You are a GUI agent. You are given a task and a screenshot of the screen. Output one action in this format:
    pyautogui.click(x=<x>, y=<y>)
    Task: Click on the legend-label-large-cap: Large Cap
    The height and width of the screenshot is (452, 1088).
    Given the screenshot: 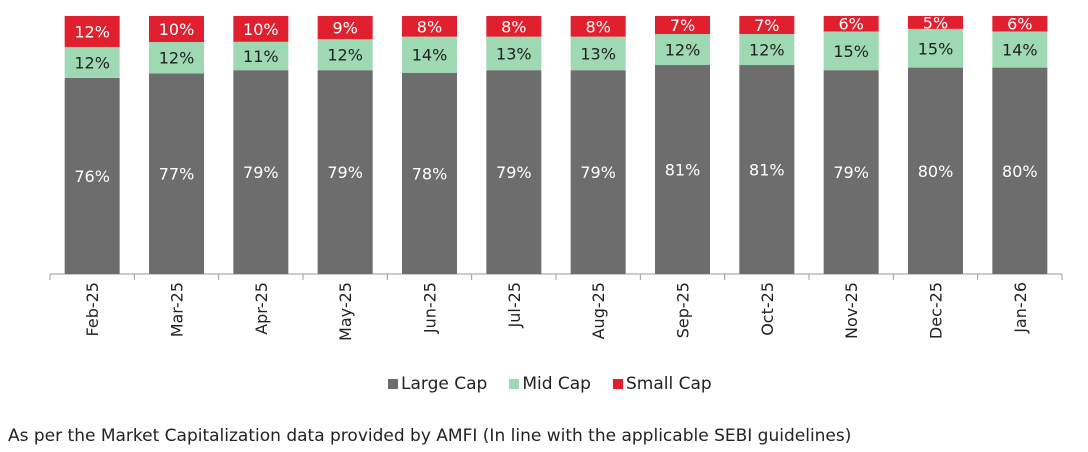 What is the action you would take?
    pyautogui.click(x=444, y=384)
    